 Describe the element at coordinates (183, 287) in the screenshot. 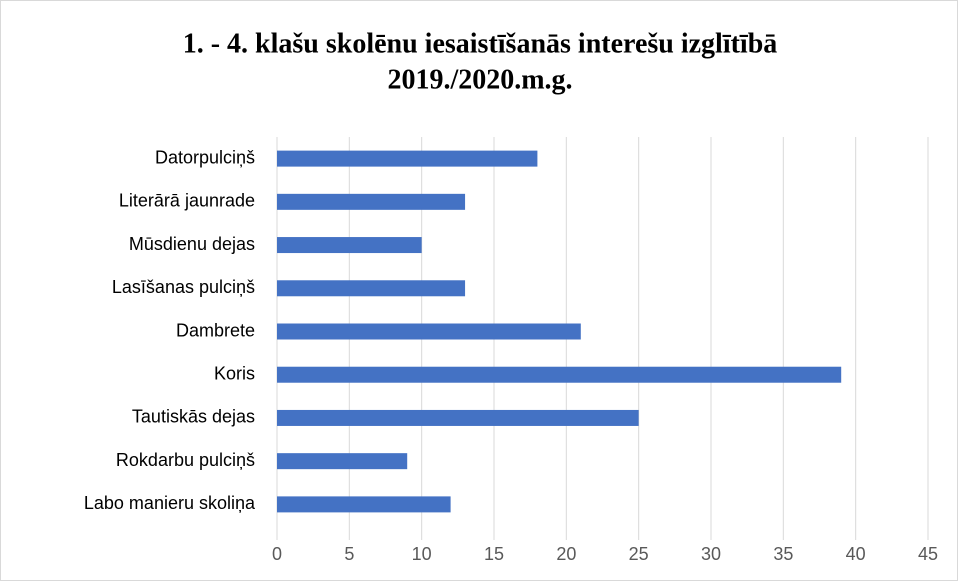

I see `y-tick-label: Lasīšanas pulciņš` at that location.